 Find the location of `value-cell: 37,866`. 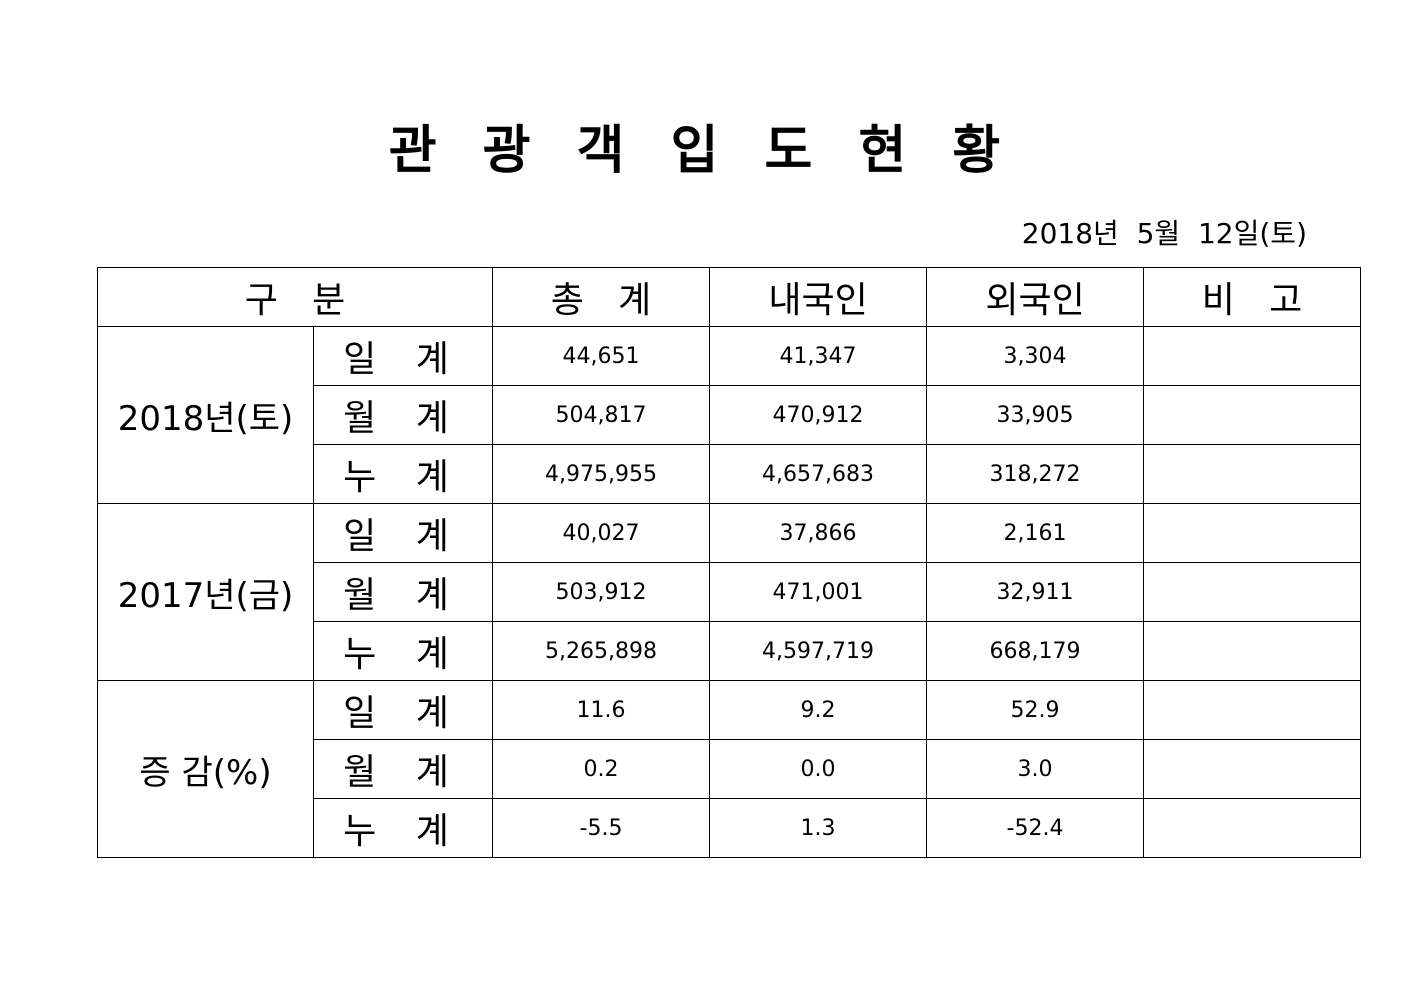

value-cell: 37,866 is located at coordinates (818, 533).